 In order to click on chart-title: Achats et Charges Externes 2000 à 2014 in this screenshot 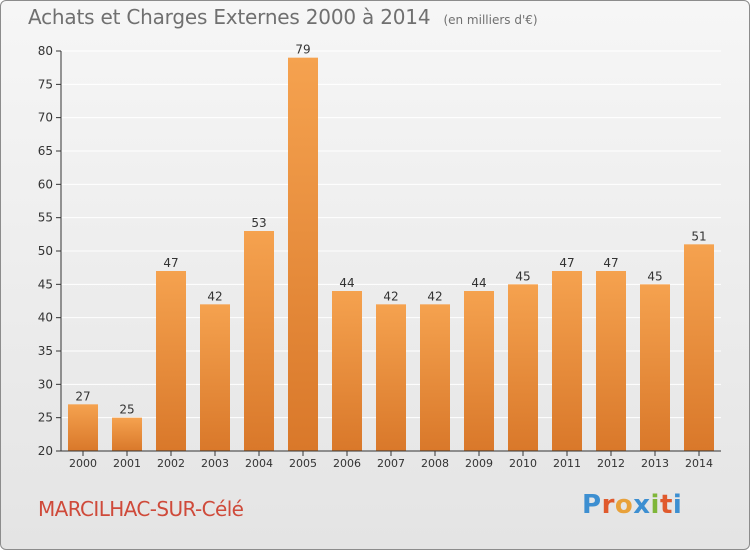, I will do `click(229, 17)`.